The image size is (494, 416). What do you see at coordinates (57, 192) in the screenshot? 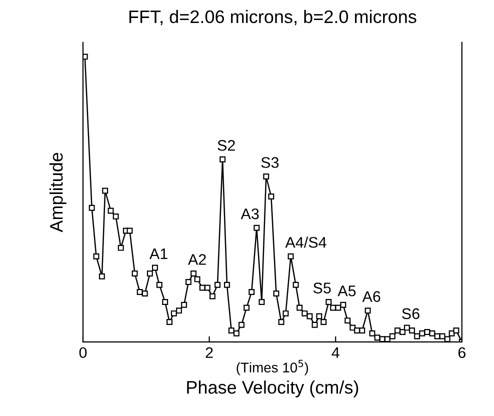
I see `y-axis-title: Amplitude` at bounding box center [57, 192].